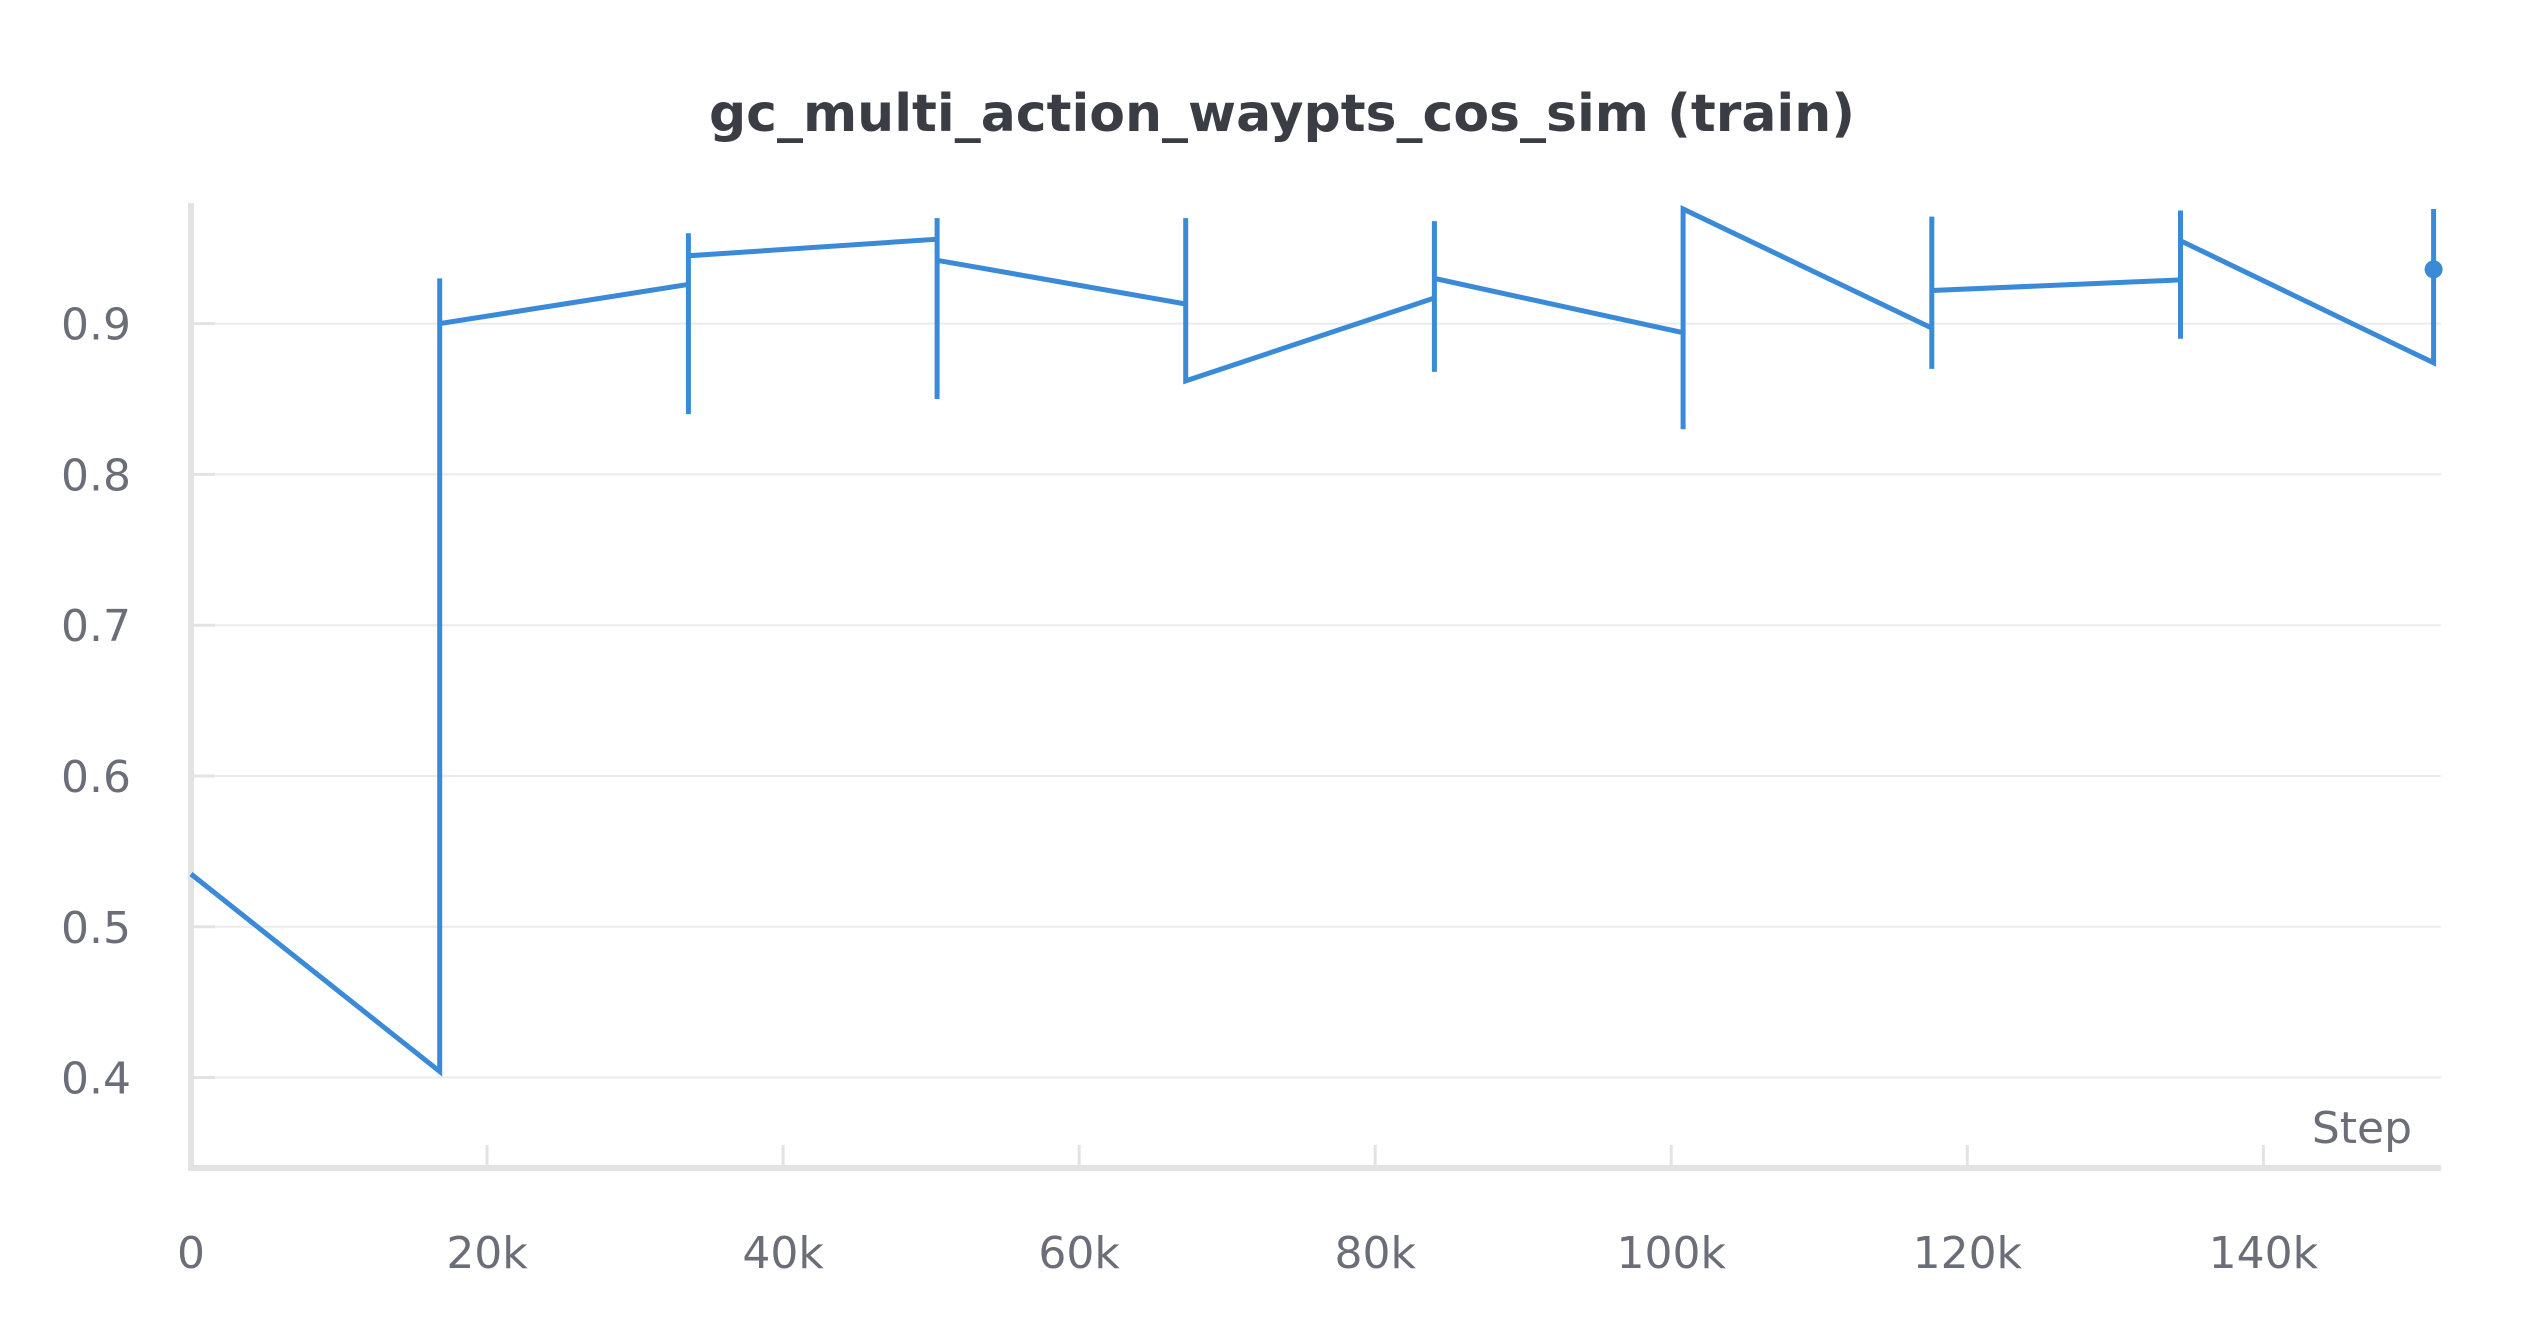 Image resolution: width=2527 pixels, height=1327 pixels. What do you see at coordinates (96, 1079) in the screenshot?
I see `y-tick-label: 0.4` at bounding box center [96, 1079].